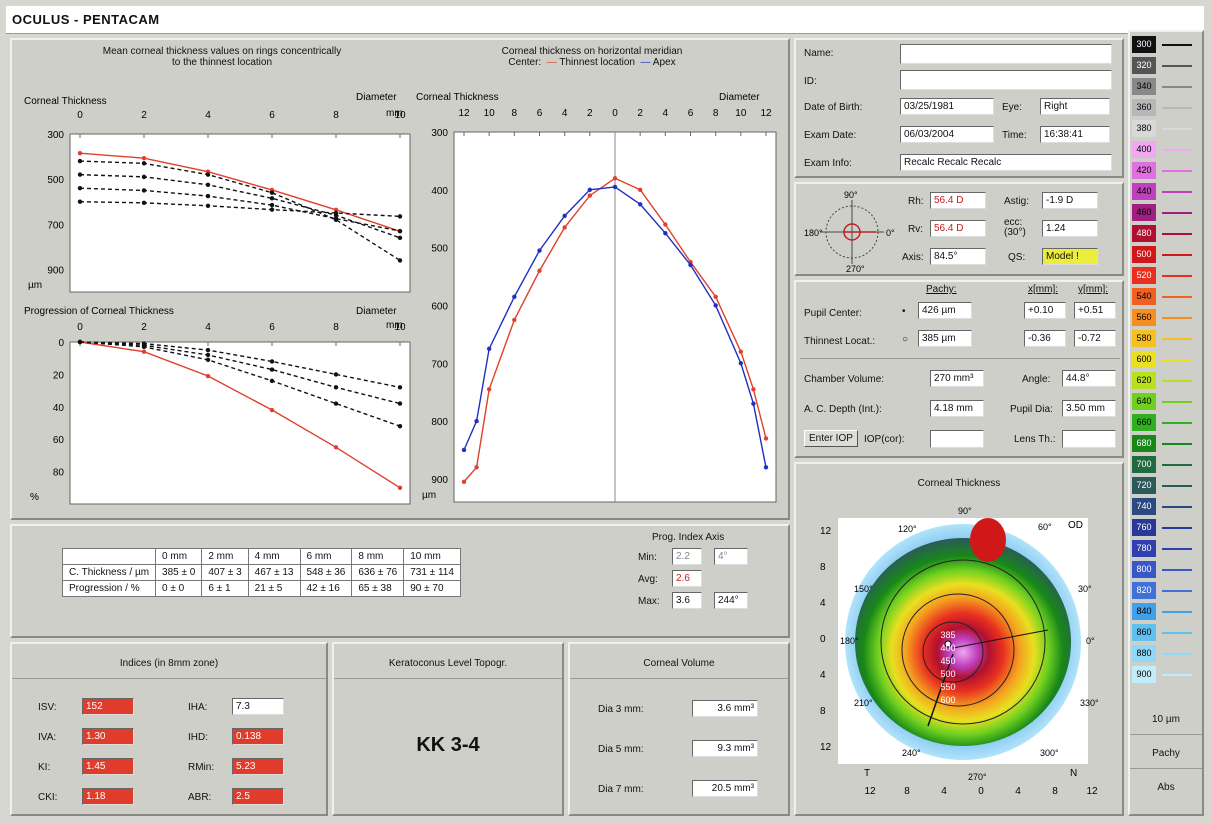 The height and width of the screenshot is (823, 1212). I want to click on index-label: ABR:, so click(200, 797).